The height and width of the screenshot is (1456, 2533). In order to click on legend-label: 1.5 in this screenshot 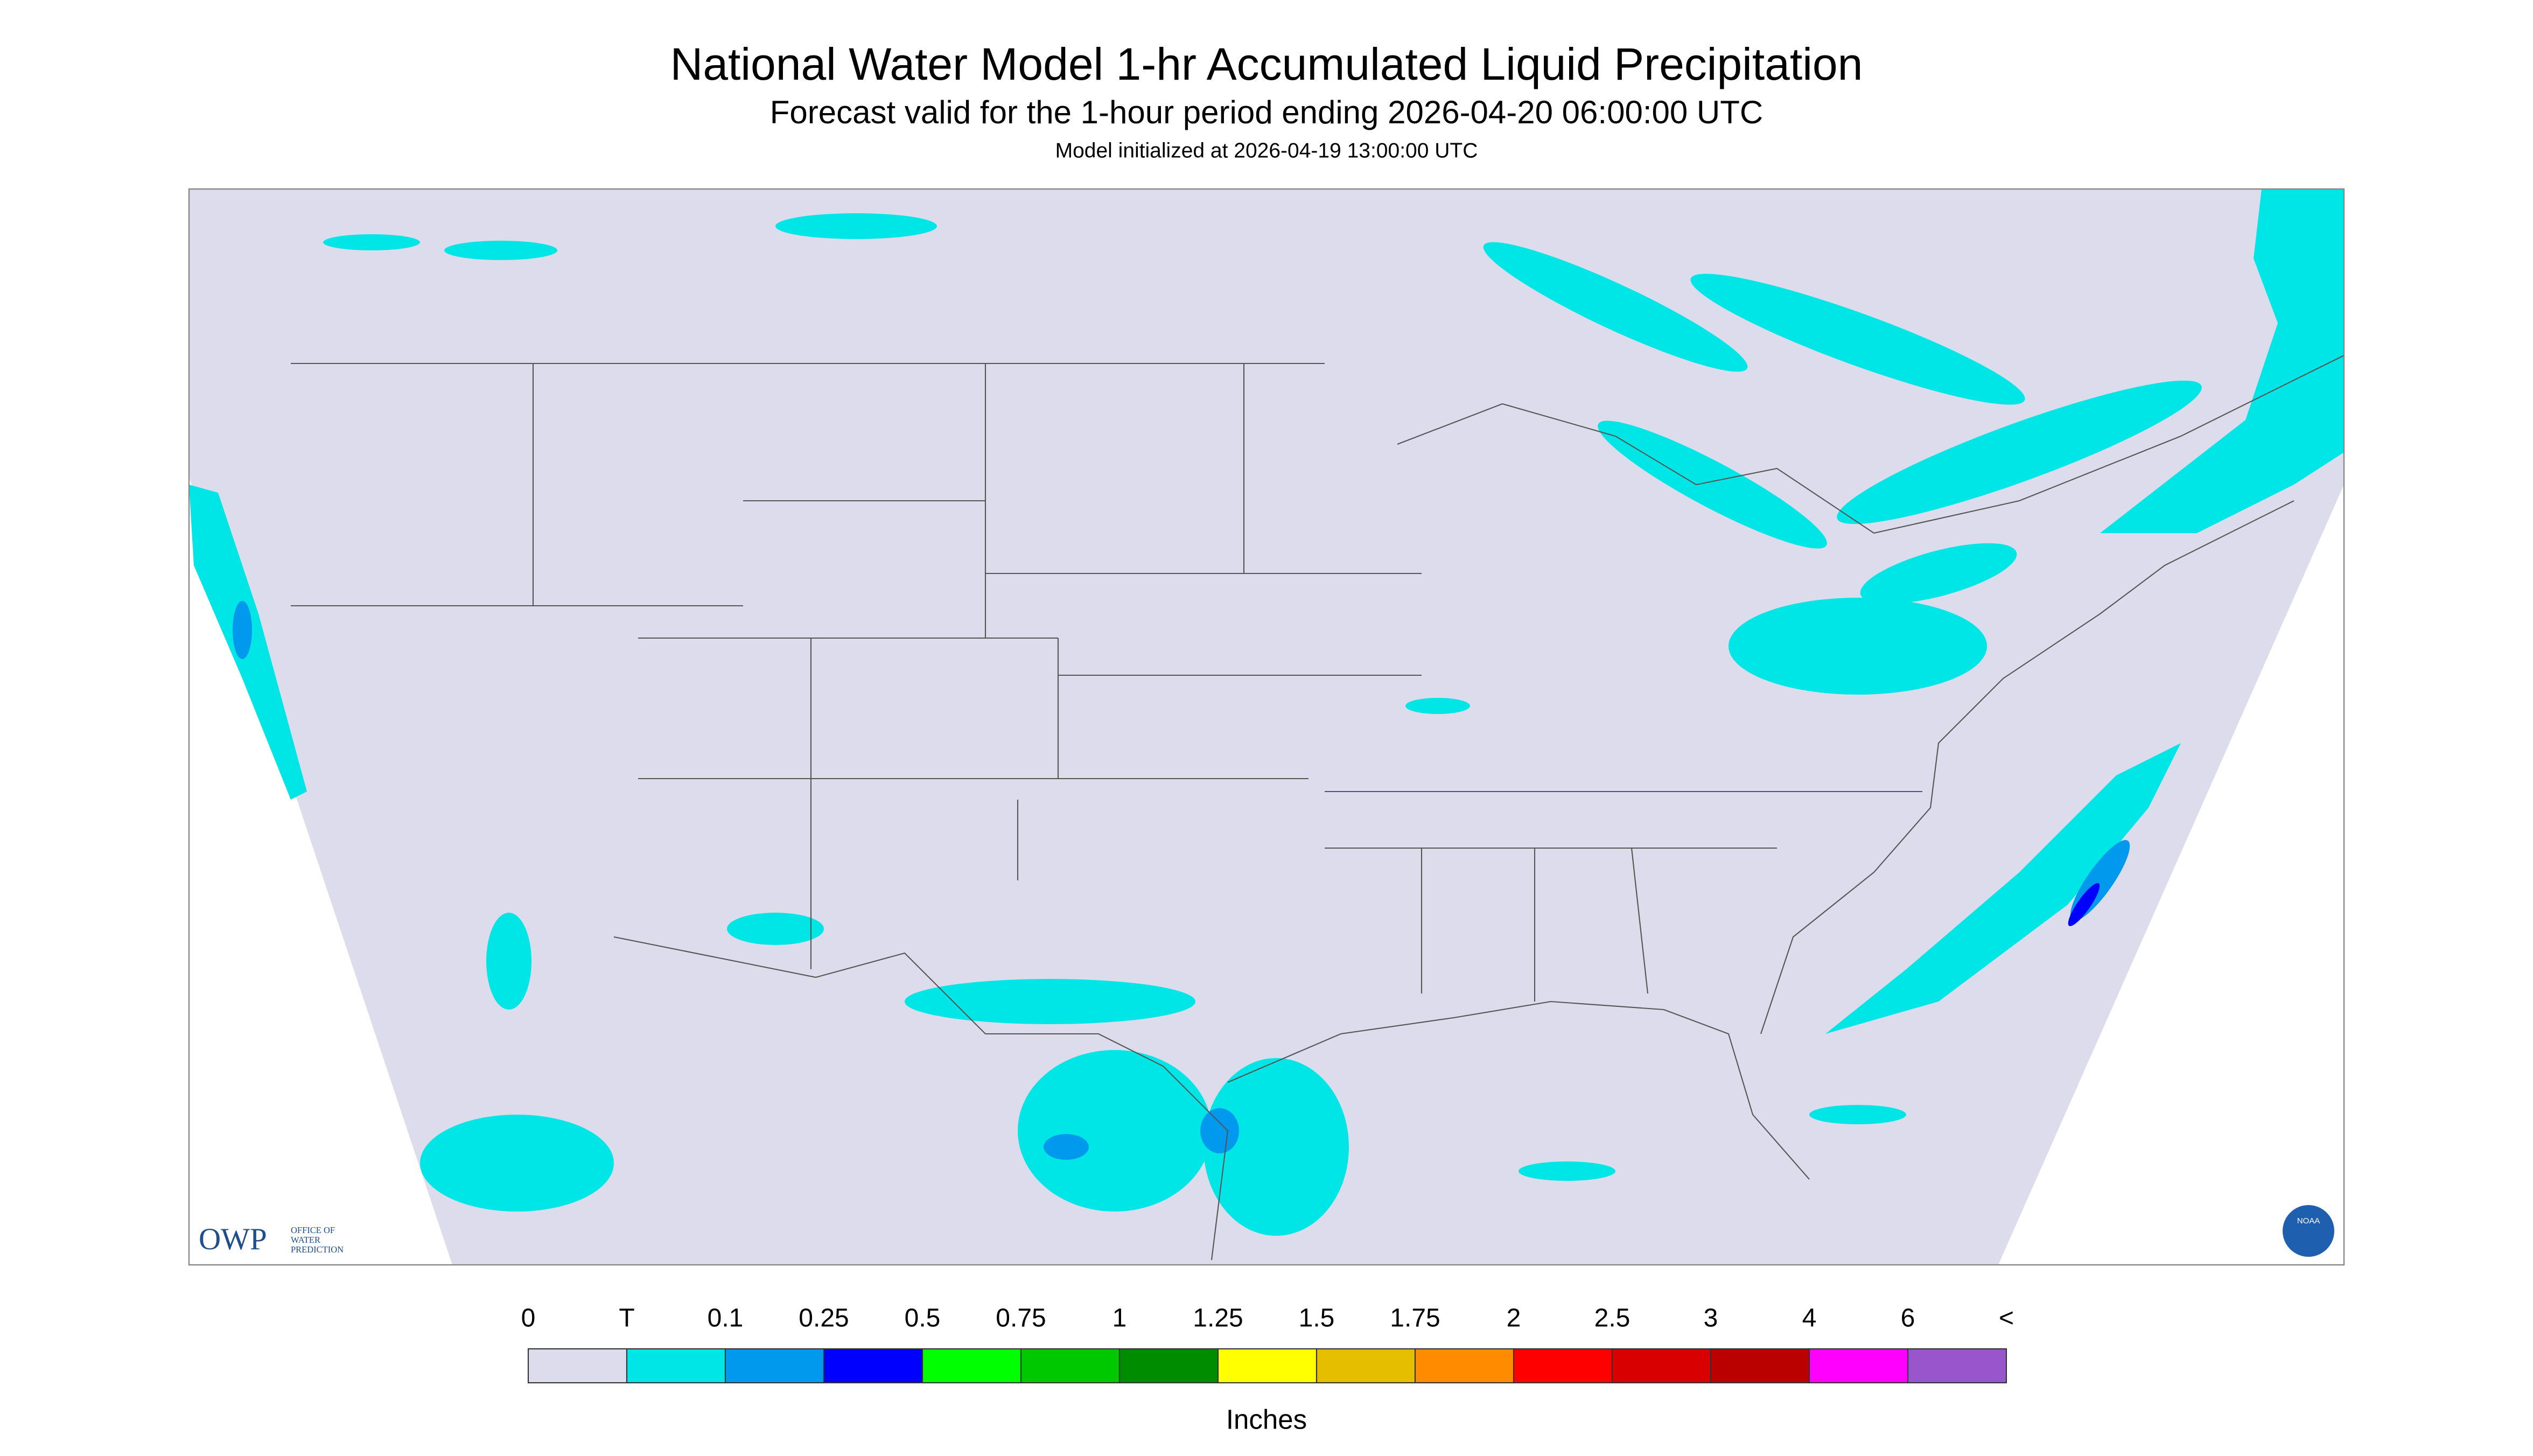, I will do `click(1317, 1318)`.